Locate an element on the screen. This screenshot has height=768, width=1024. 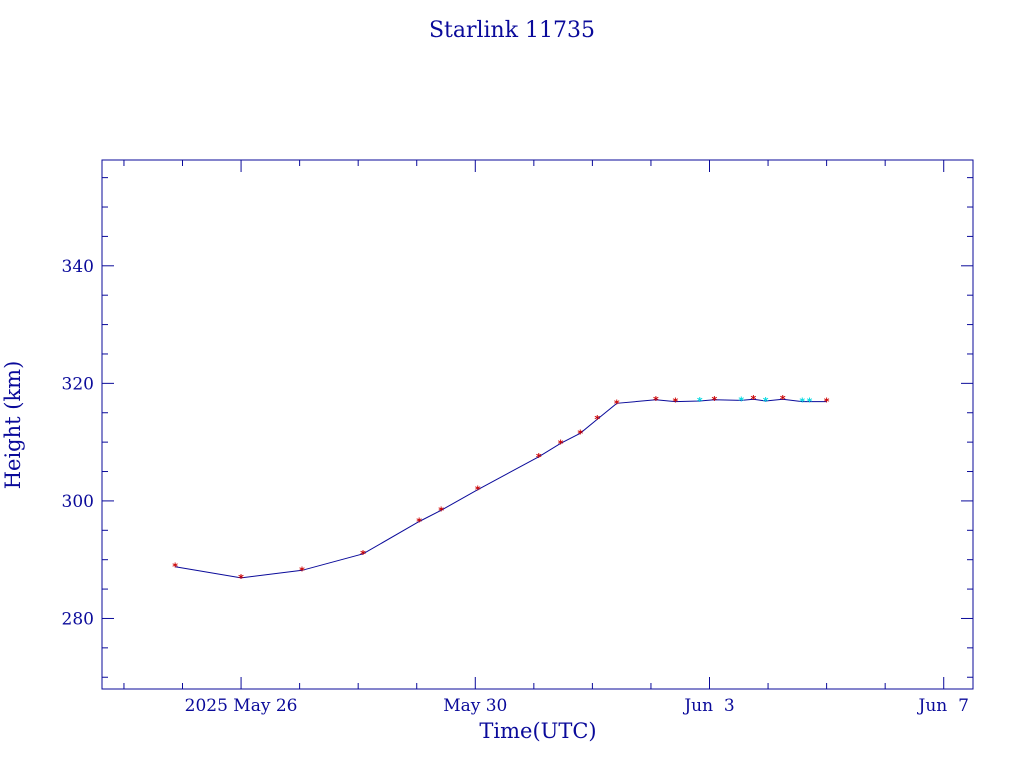
y-tick-label: 280 is located at coordinates (78, 619).